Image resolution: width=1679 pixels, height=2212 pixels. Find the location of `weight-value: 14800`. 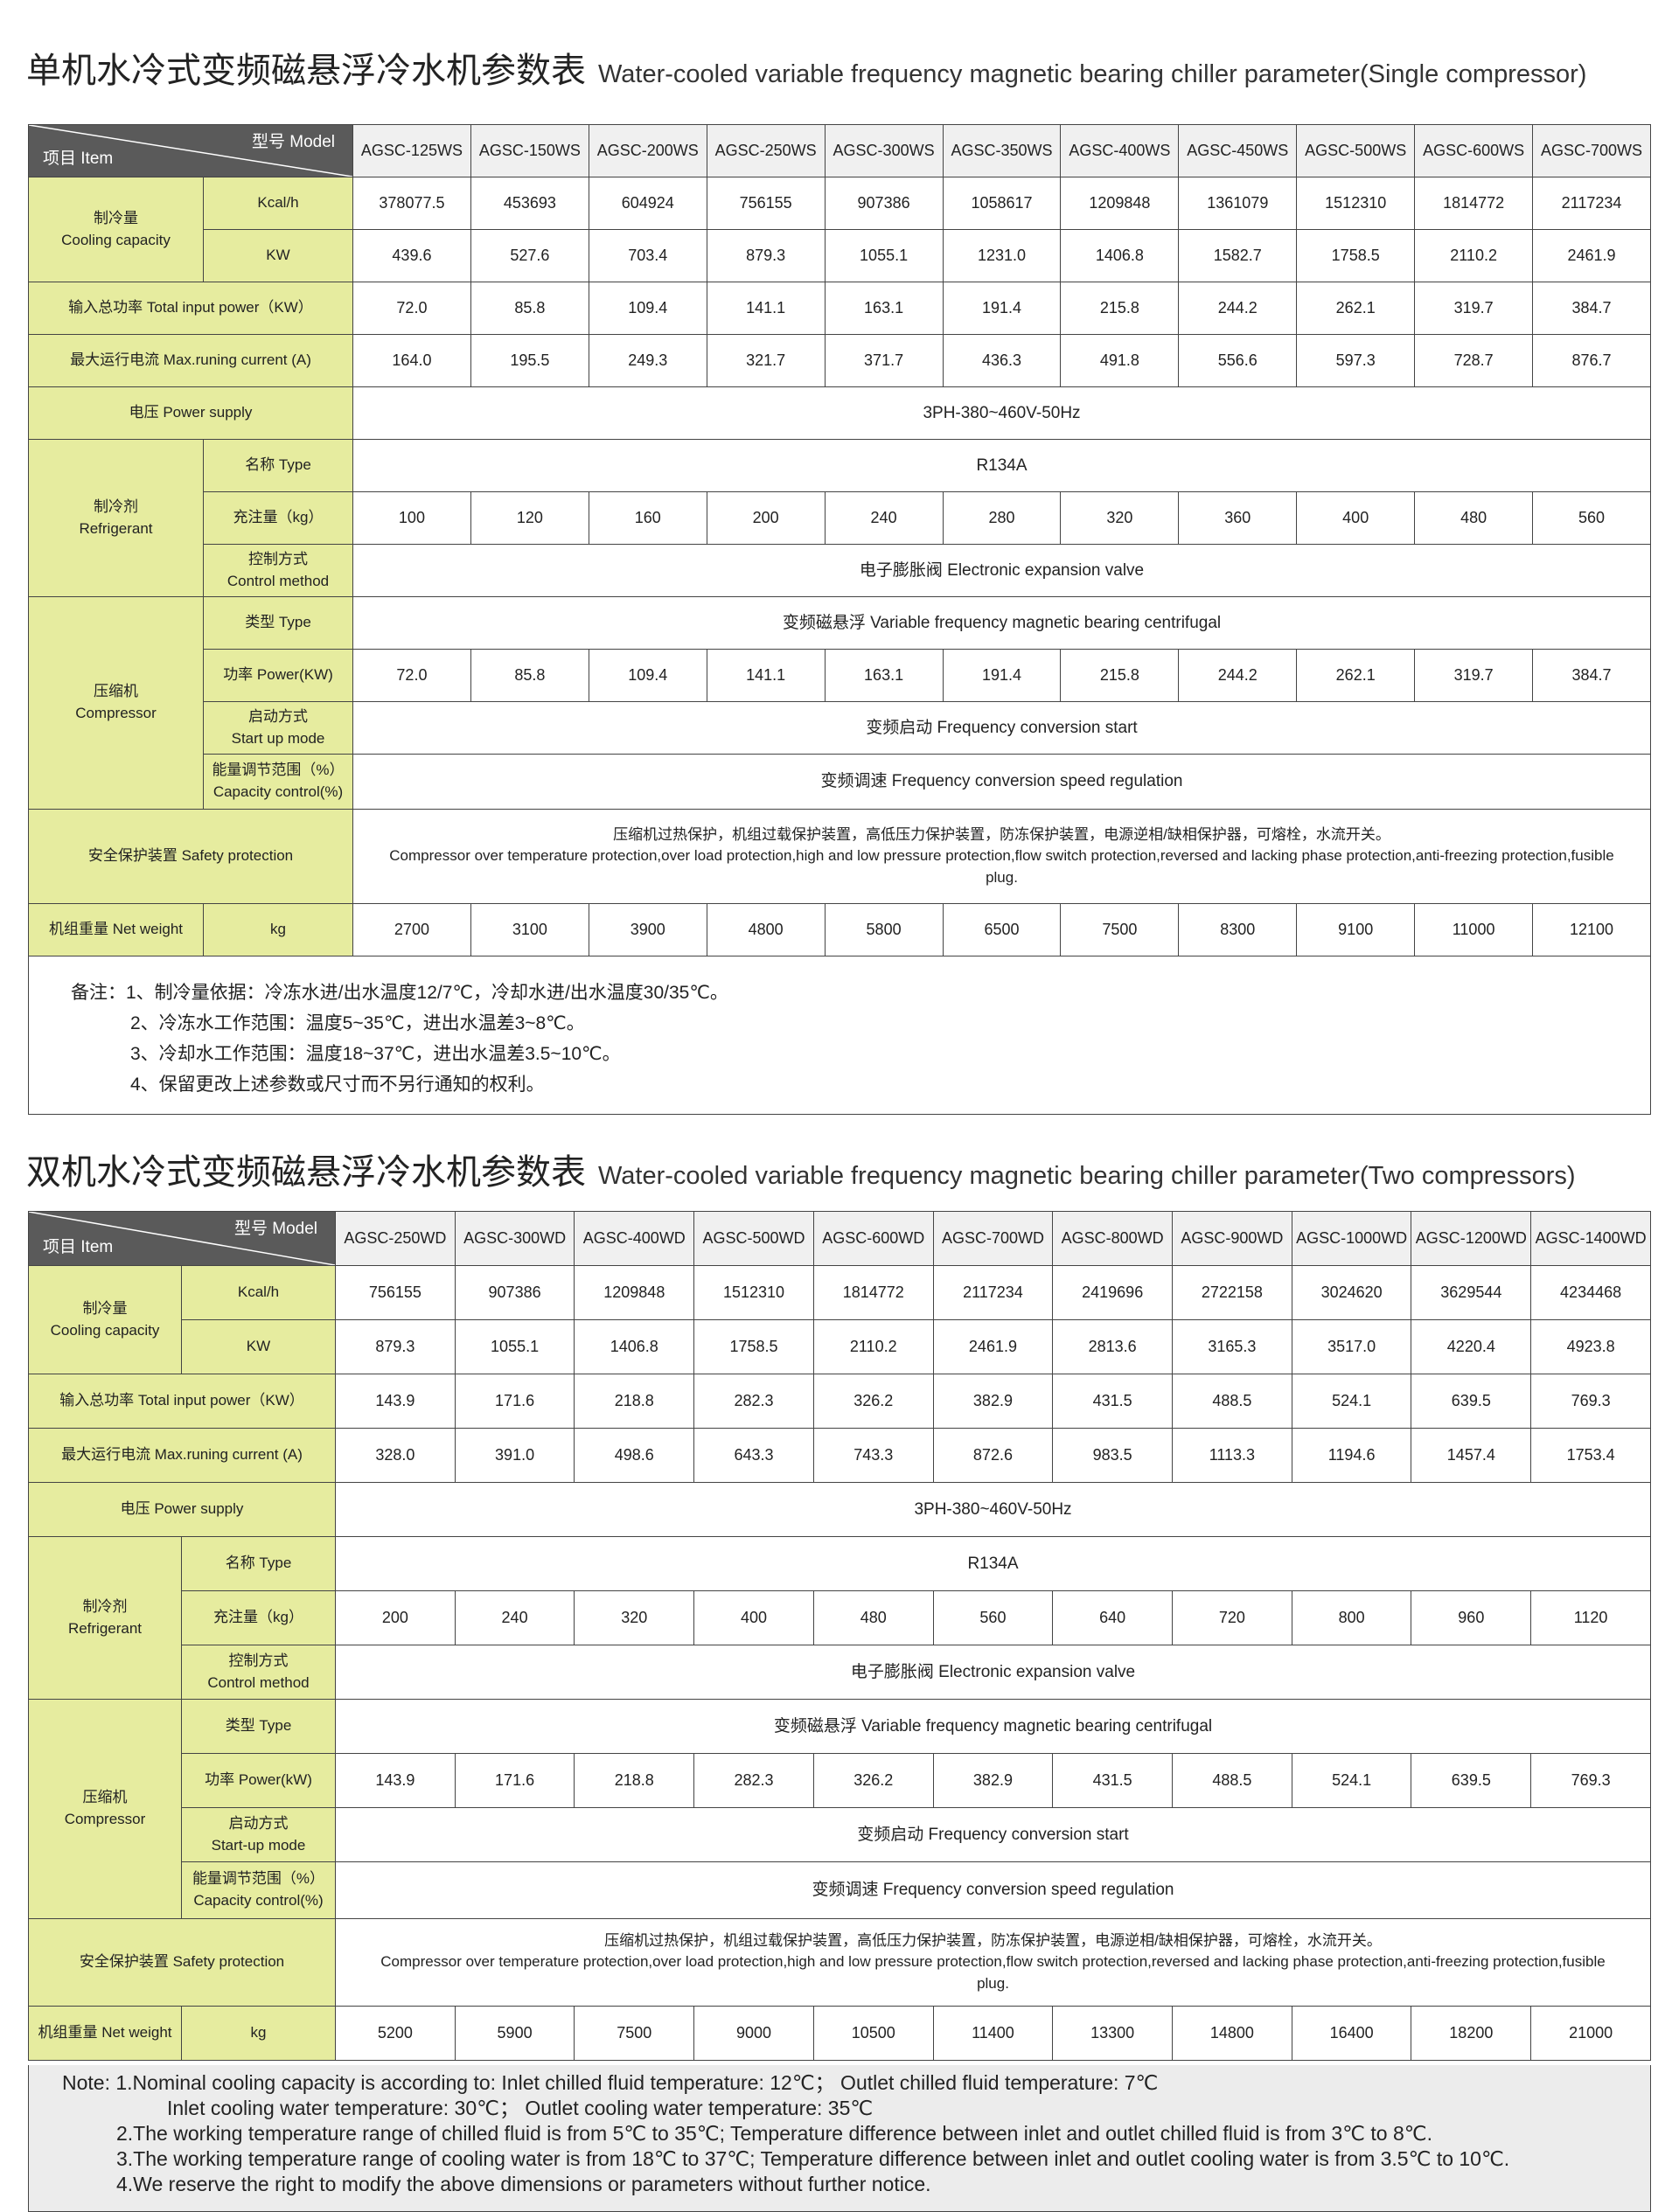

weight-value: 14800 is located at coordinates (1232, 2034).